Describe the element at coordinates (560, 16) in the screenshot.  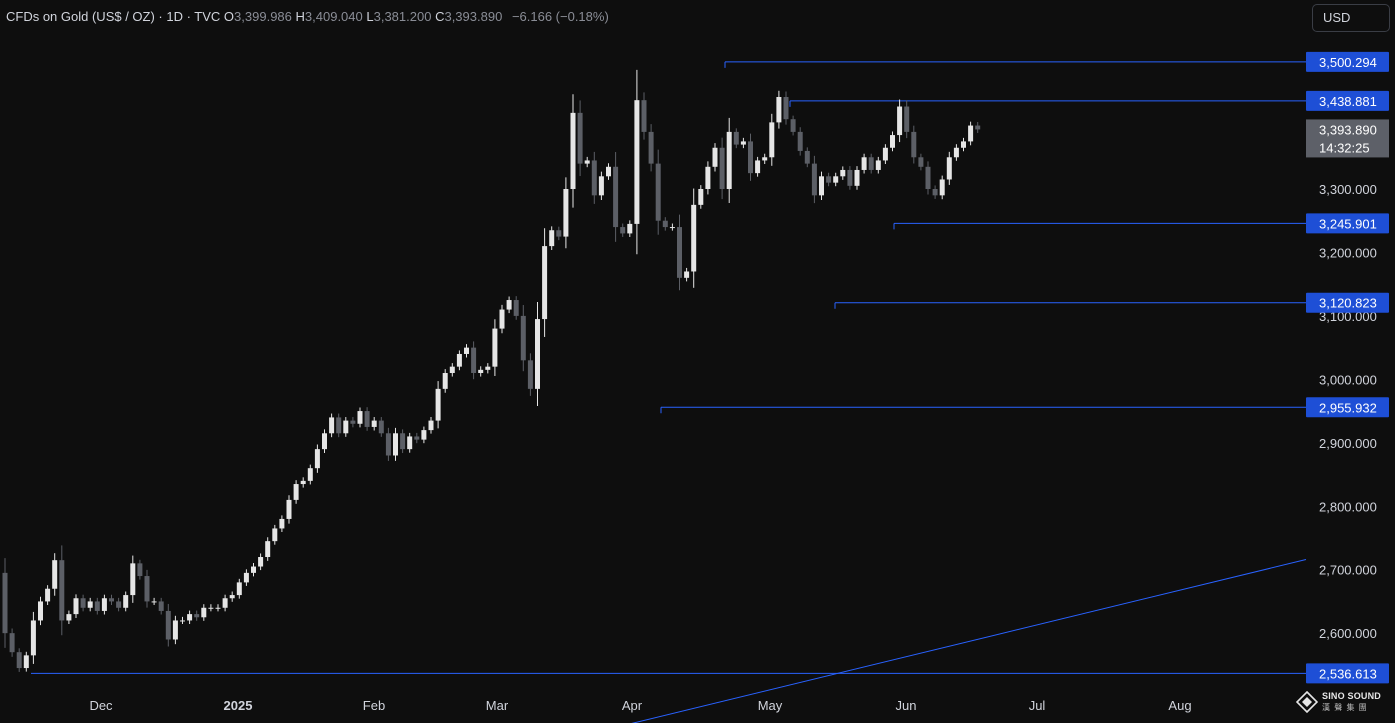
I see `legend-change: −6.166 (−0.18%)` at that location.